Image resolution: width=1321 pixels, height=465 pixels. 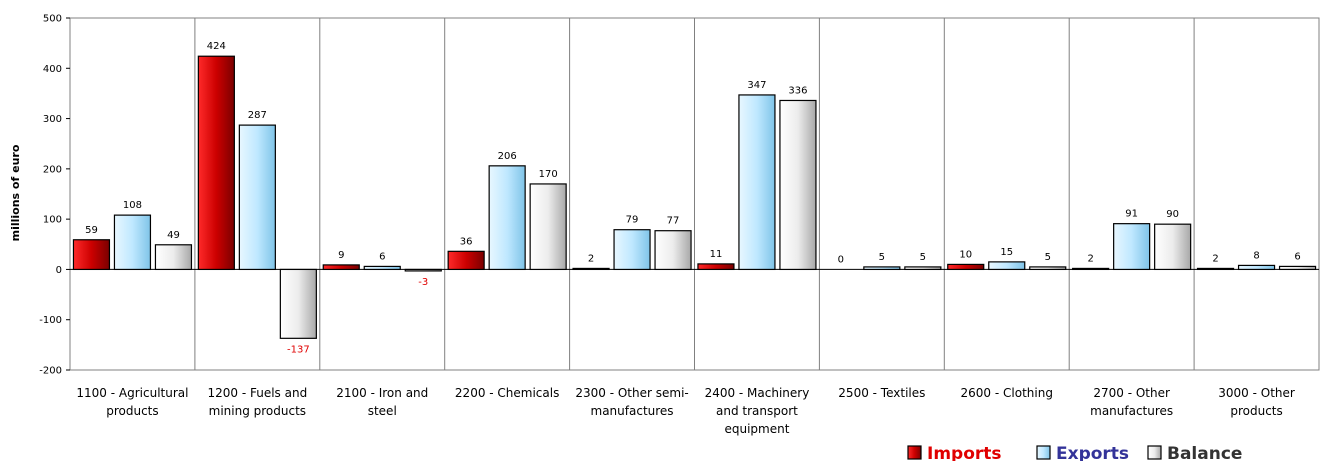 I want to click on data-label-exports: 108, so click(x=132, y=205).